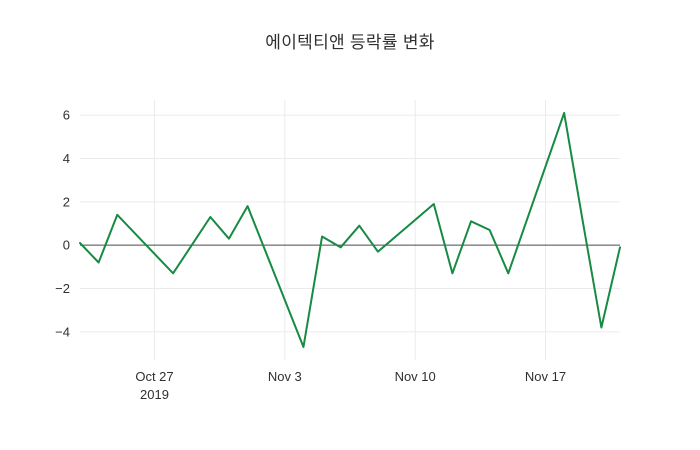  Describe the element at coordinates (415, 376) in the screenshot. I see `x-tick-label: Nov 10` at that location.